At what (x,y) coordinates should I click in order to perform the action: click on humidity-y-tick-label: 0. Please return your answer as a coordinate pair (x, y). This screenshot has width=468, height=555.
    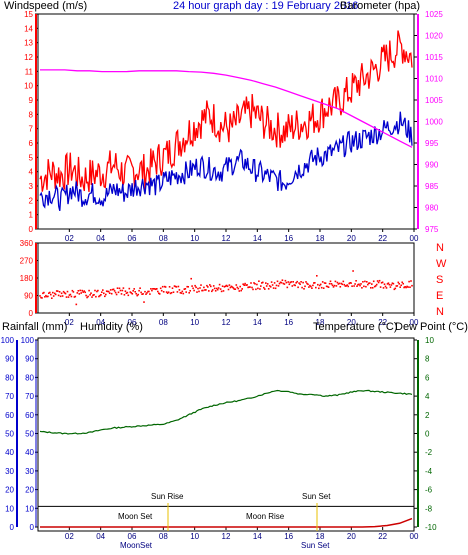
    Looking at the image, I should click on (32, 527).